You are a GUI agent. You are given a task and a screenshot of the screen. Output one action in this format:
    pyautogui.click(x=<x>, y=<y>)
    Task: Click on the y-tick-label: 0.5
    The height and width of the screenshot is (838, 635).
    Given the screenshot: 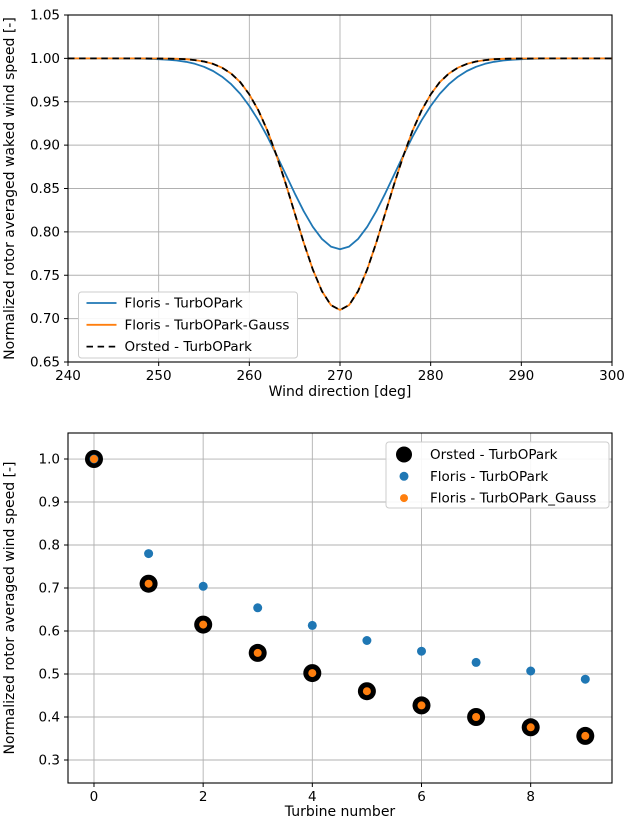 What is the action you would take?
    pyautogui.click(x=49, y=675)
    